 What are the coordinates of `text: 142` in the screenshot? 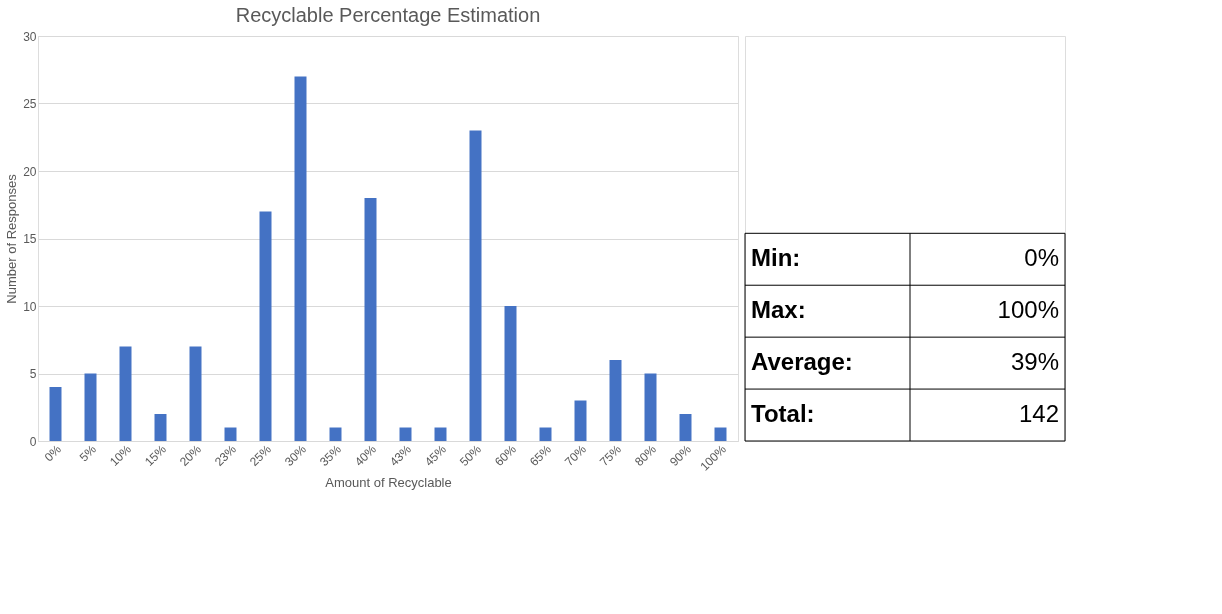 It's located at (1038, 414).